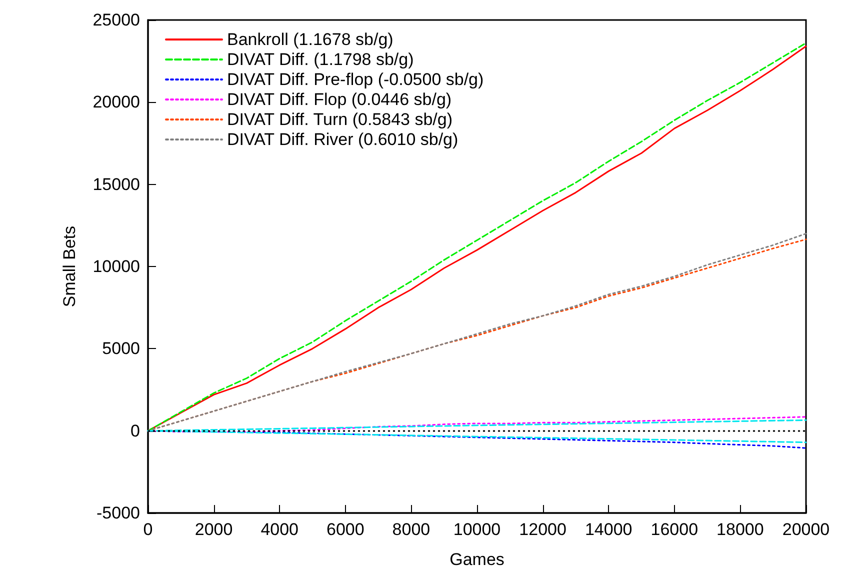 This screenshot has width=843, height=586. What do you see at coordinates (342, 139) in the screenshot?
I see `legend-label: DIVAT Diff. River (0.6010 sb/g)` at bounding box center [342, 139].